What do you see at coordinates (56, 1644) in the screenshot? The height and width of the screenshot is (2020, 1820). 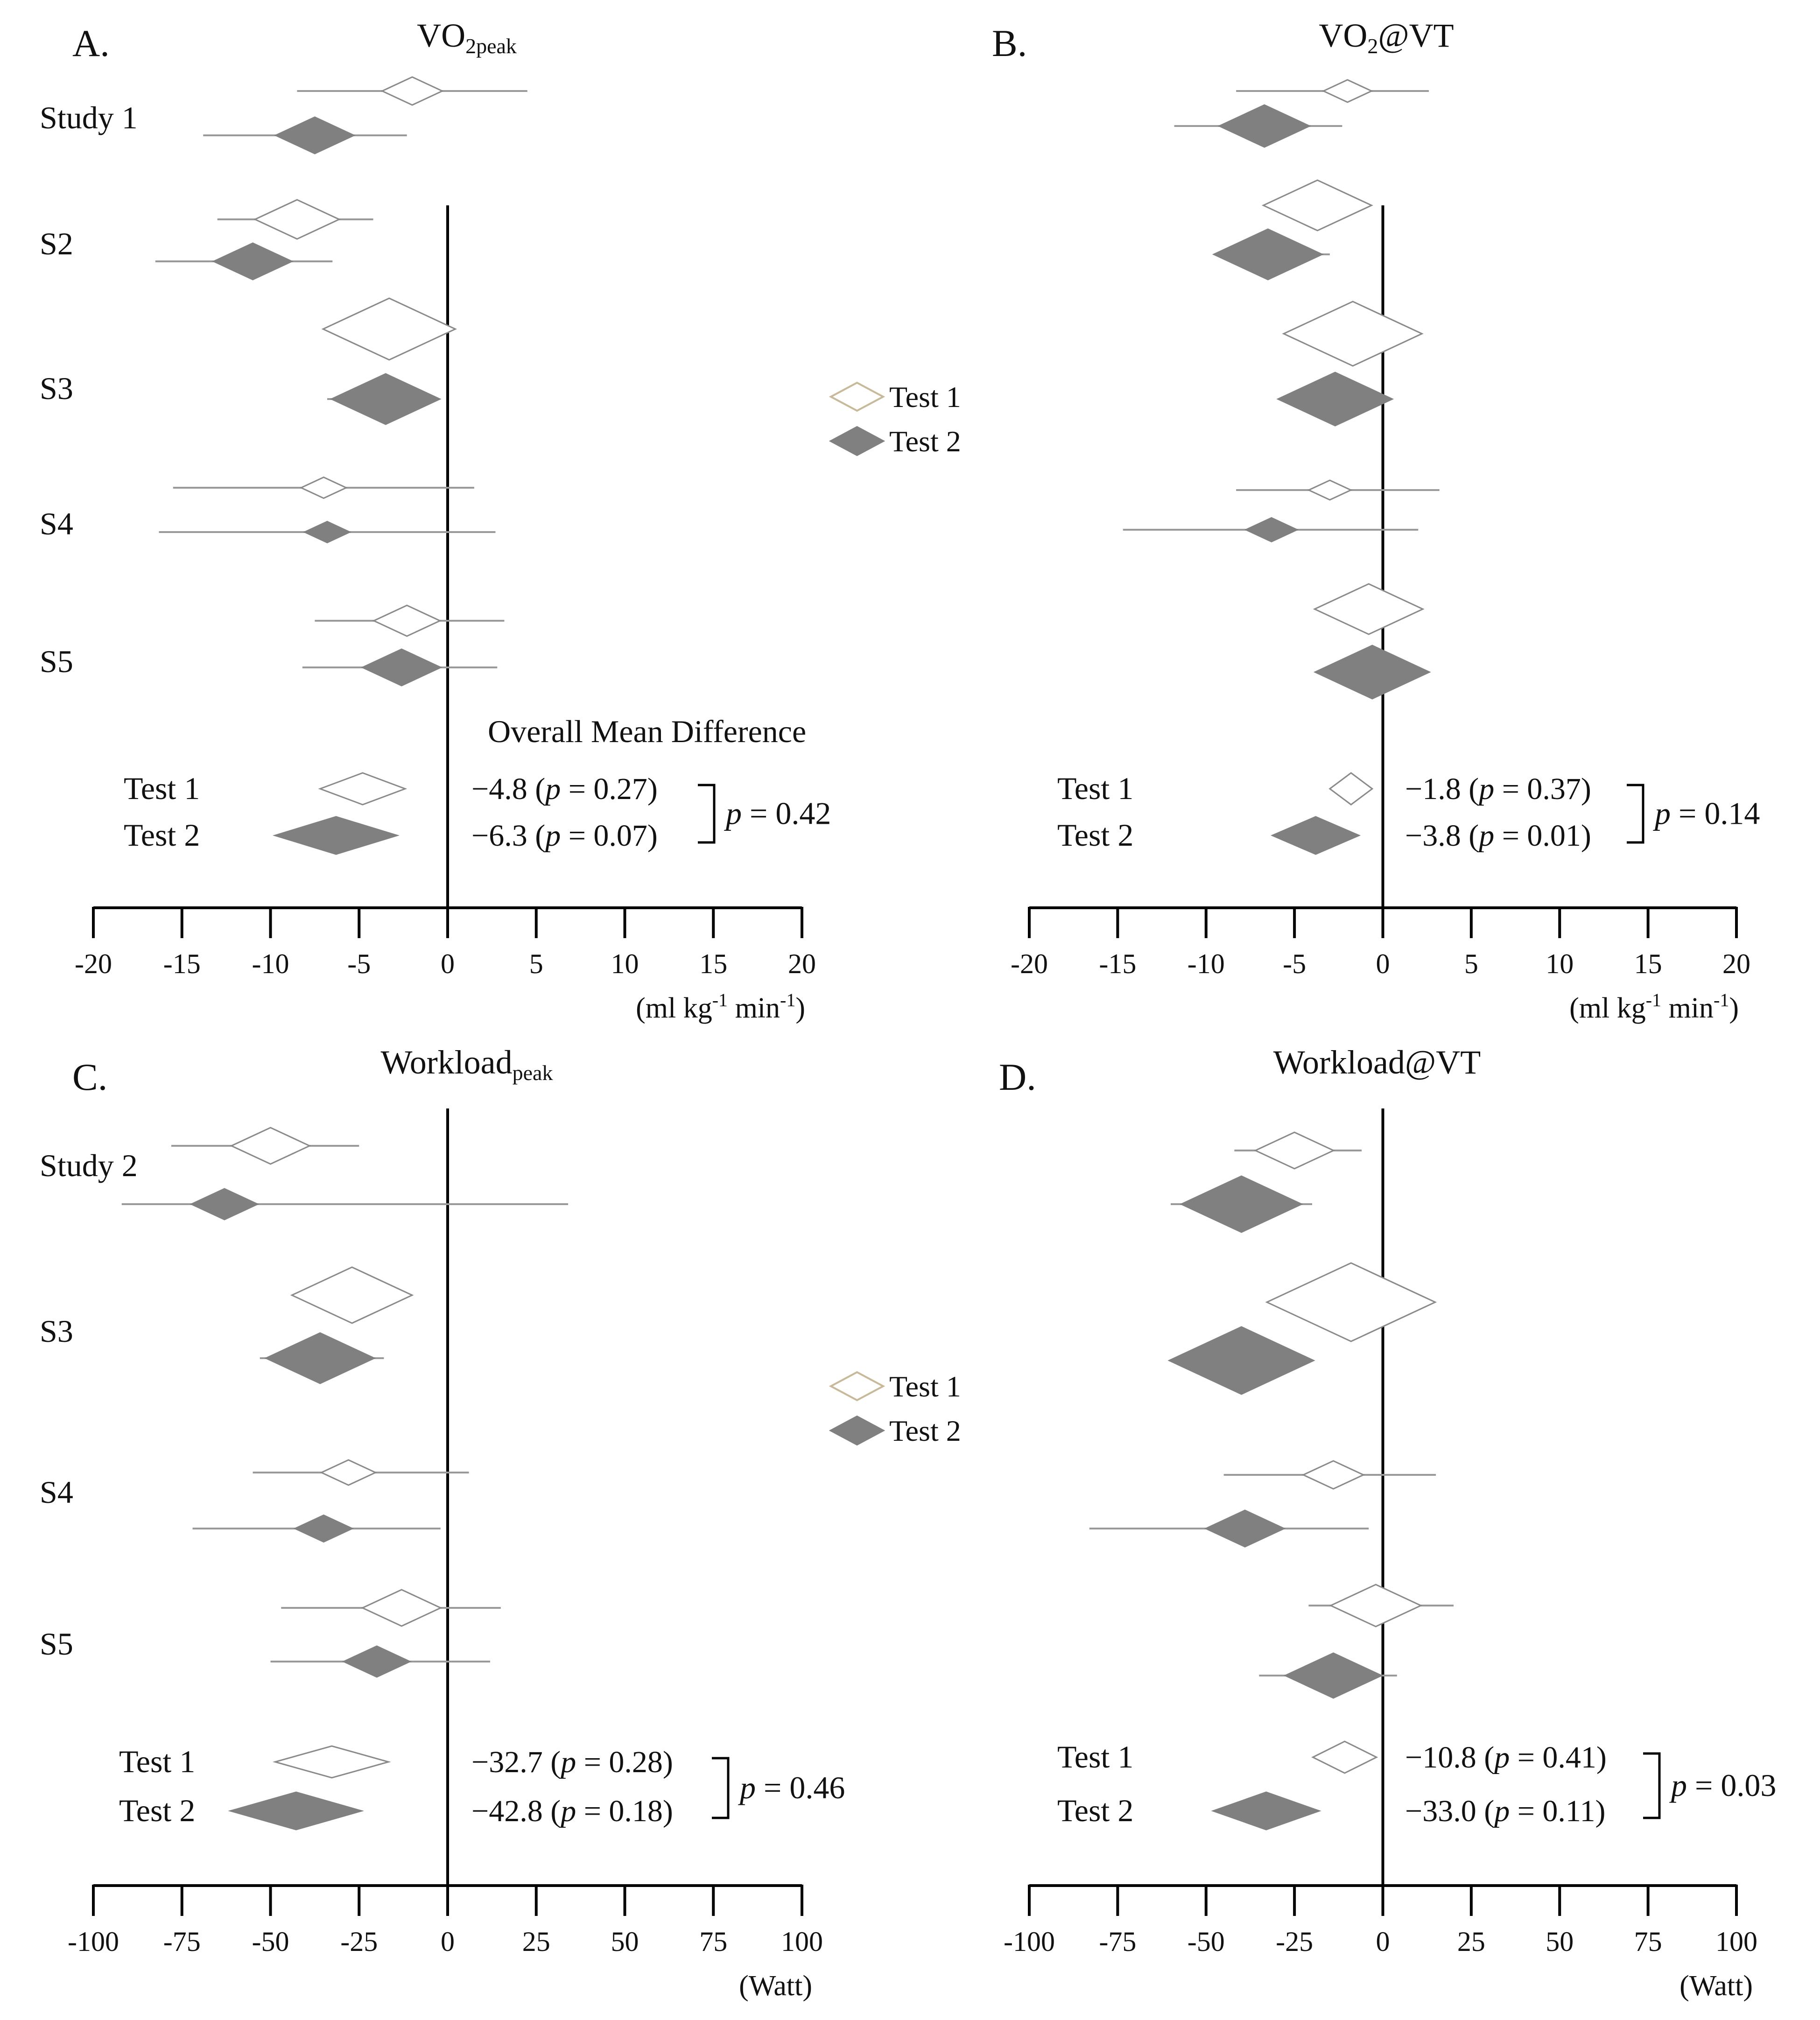 I see `row-label: S5` at bounding box center [56, 1644].